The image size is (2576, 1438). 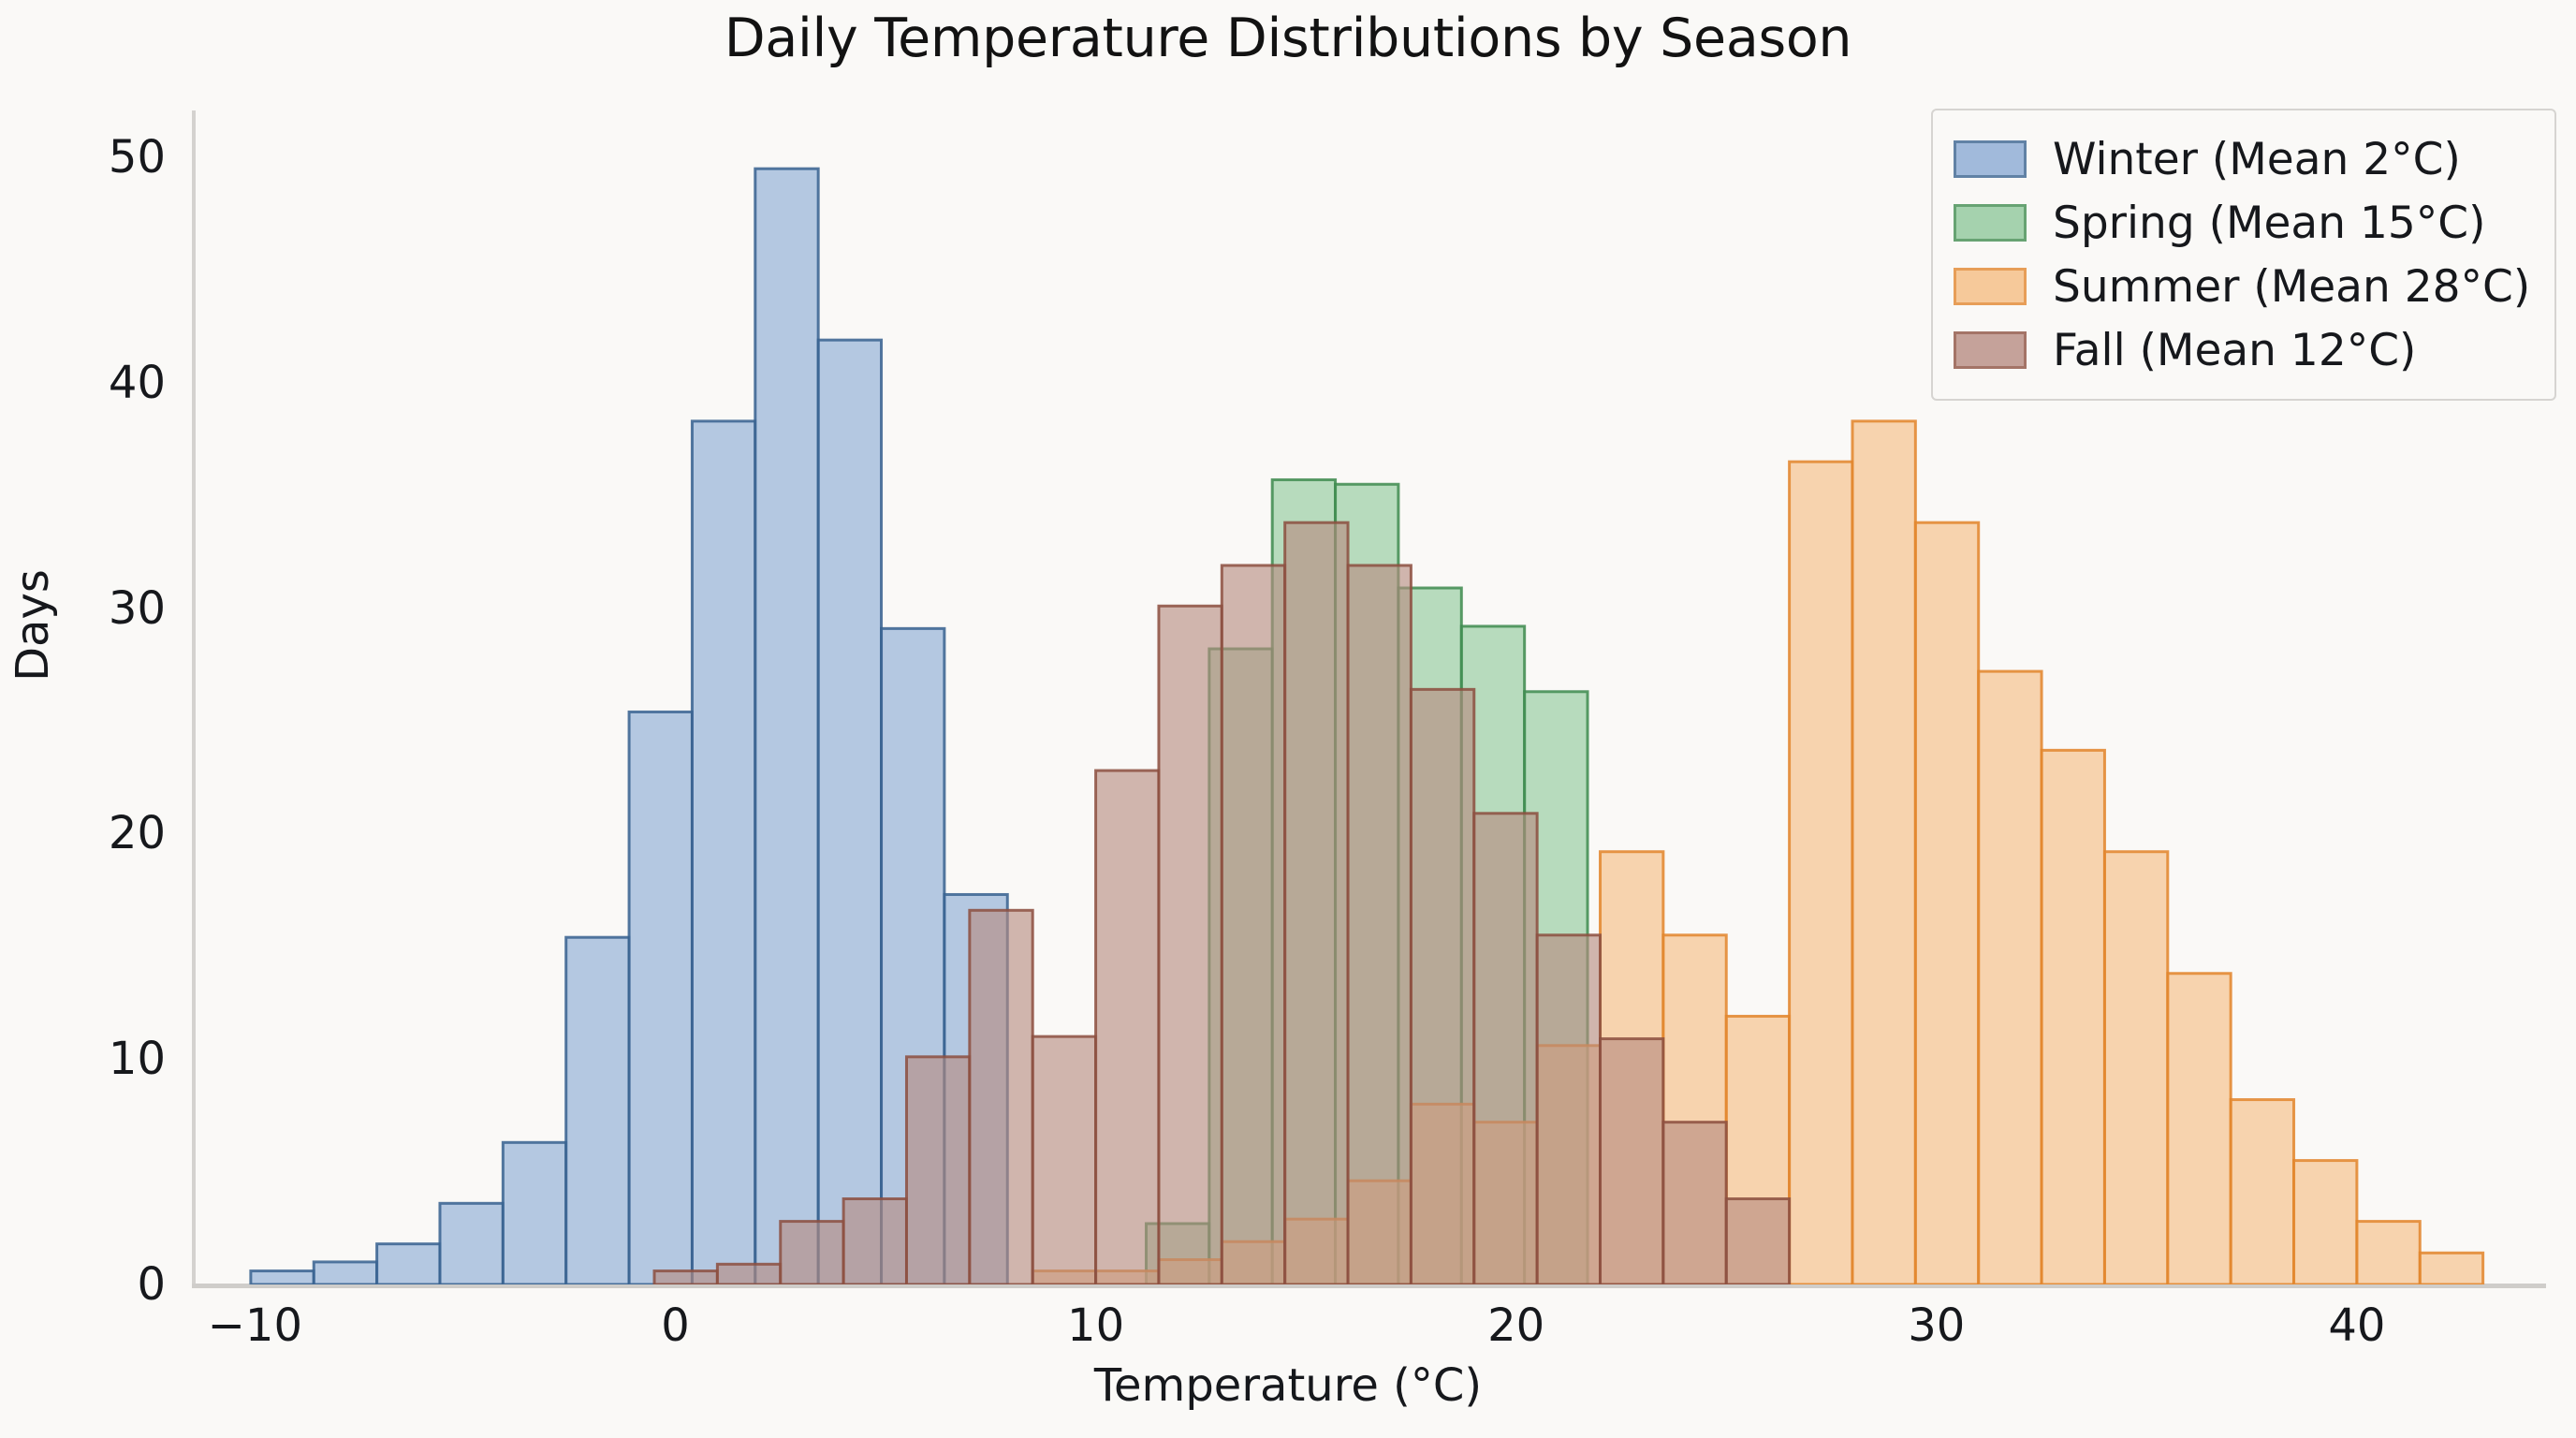 I want to click on y-tick-label: 10, so click(x=137, y=1059).